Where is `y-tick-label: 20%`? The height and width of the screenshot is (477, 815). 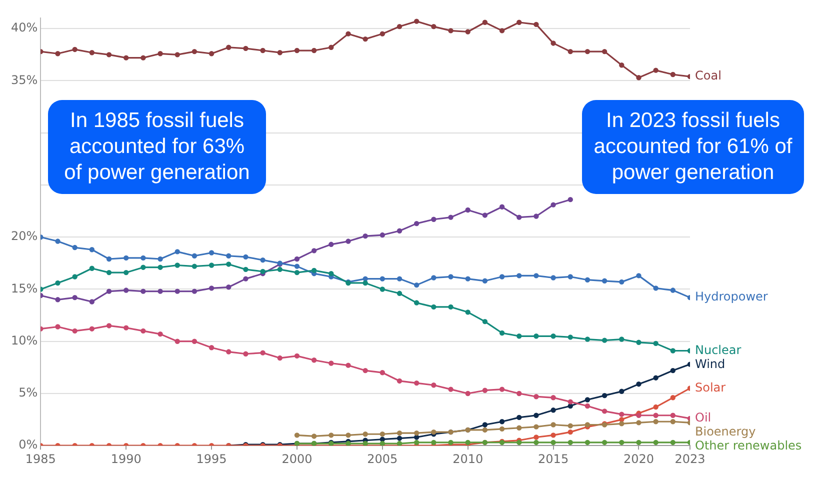
y-tick-label: 20% is located at coordinates (24, 236).